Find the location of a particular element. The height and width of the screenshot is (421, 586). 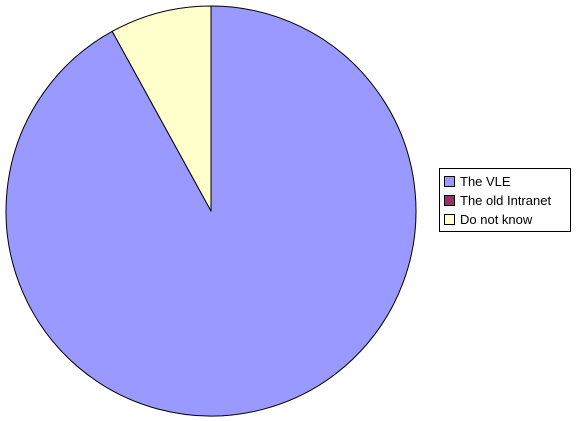

legend-item-the-old-intranet: The old Intranet is located at coordinates (505, 200).